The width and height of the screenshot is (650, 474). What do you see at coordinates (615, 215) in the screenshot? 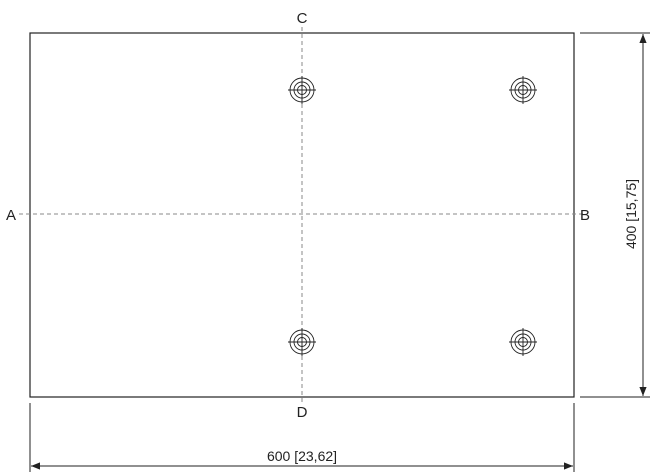
I see `height-dimension: 400 [15,75]` at bounding box center [615, 215].